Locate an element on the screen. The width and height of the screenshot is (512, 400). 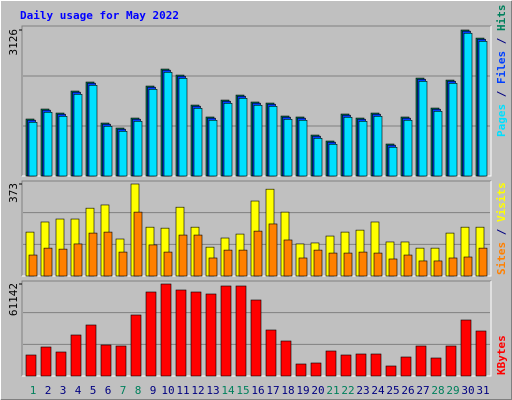
x-tick-label: 5 is located at coordinates (93, 390).